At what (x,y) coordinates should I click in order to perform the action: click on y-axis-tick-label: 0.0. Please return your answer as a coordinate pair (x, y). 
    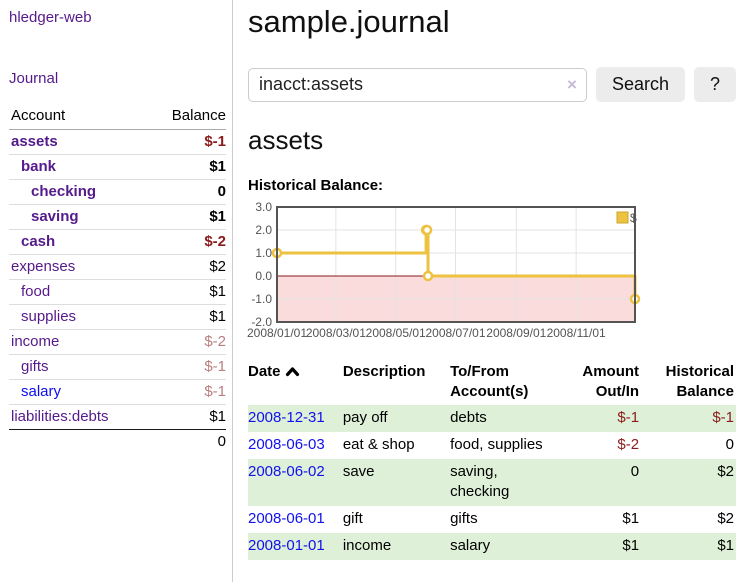
    Looking at the image, I should click on (263, 276).